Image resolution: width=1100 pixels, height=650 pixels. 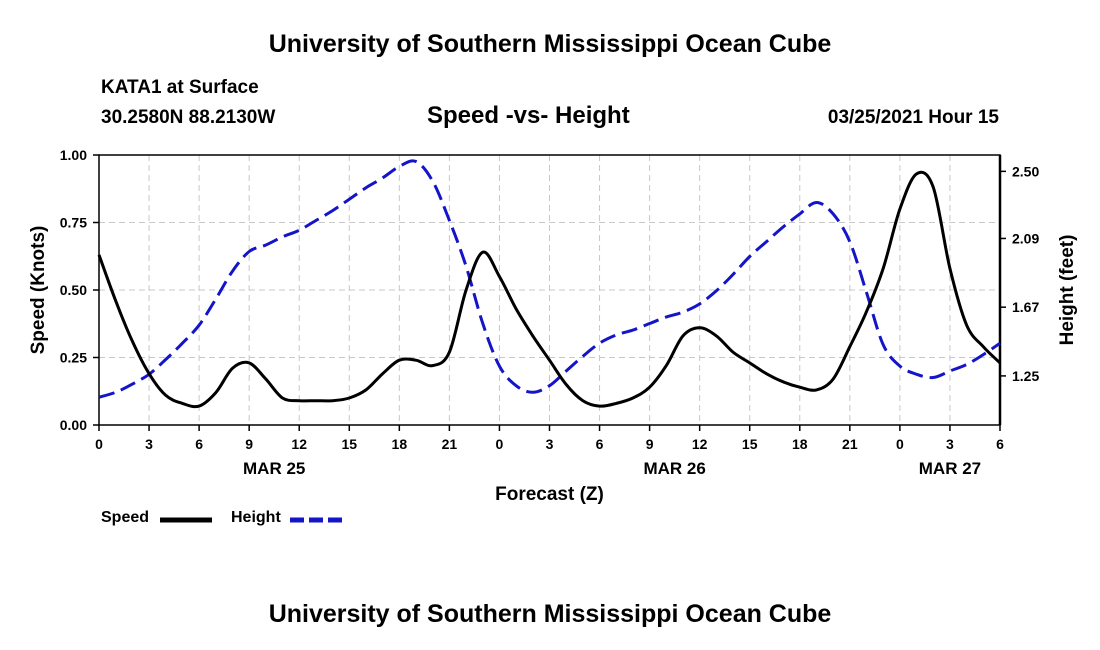 I want to click on legend-height-swatch, so click(x=316, y=520).